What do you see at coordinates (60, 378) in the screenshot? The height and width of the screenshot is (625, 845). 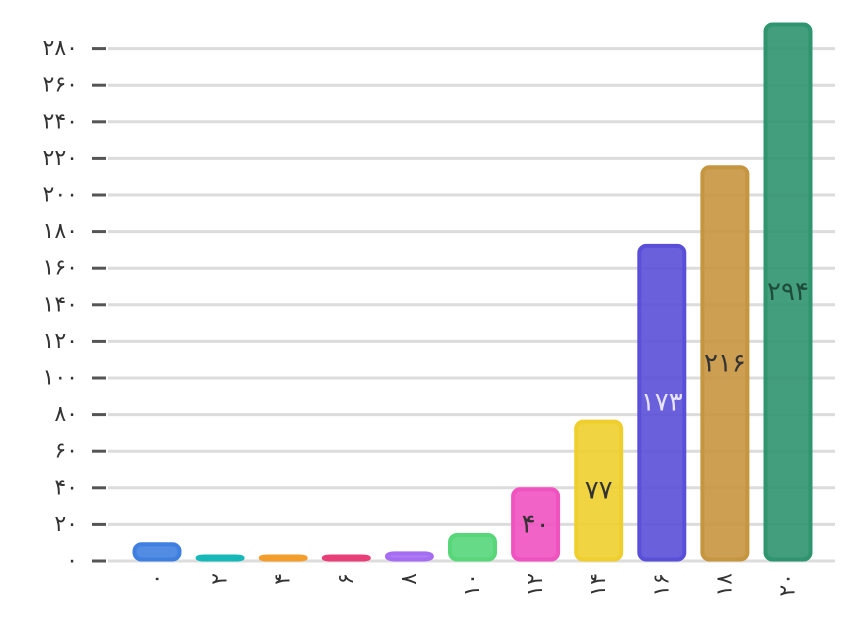 I see `y-tick-label: ۱۰۰` at bounding box center [60, 378].